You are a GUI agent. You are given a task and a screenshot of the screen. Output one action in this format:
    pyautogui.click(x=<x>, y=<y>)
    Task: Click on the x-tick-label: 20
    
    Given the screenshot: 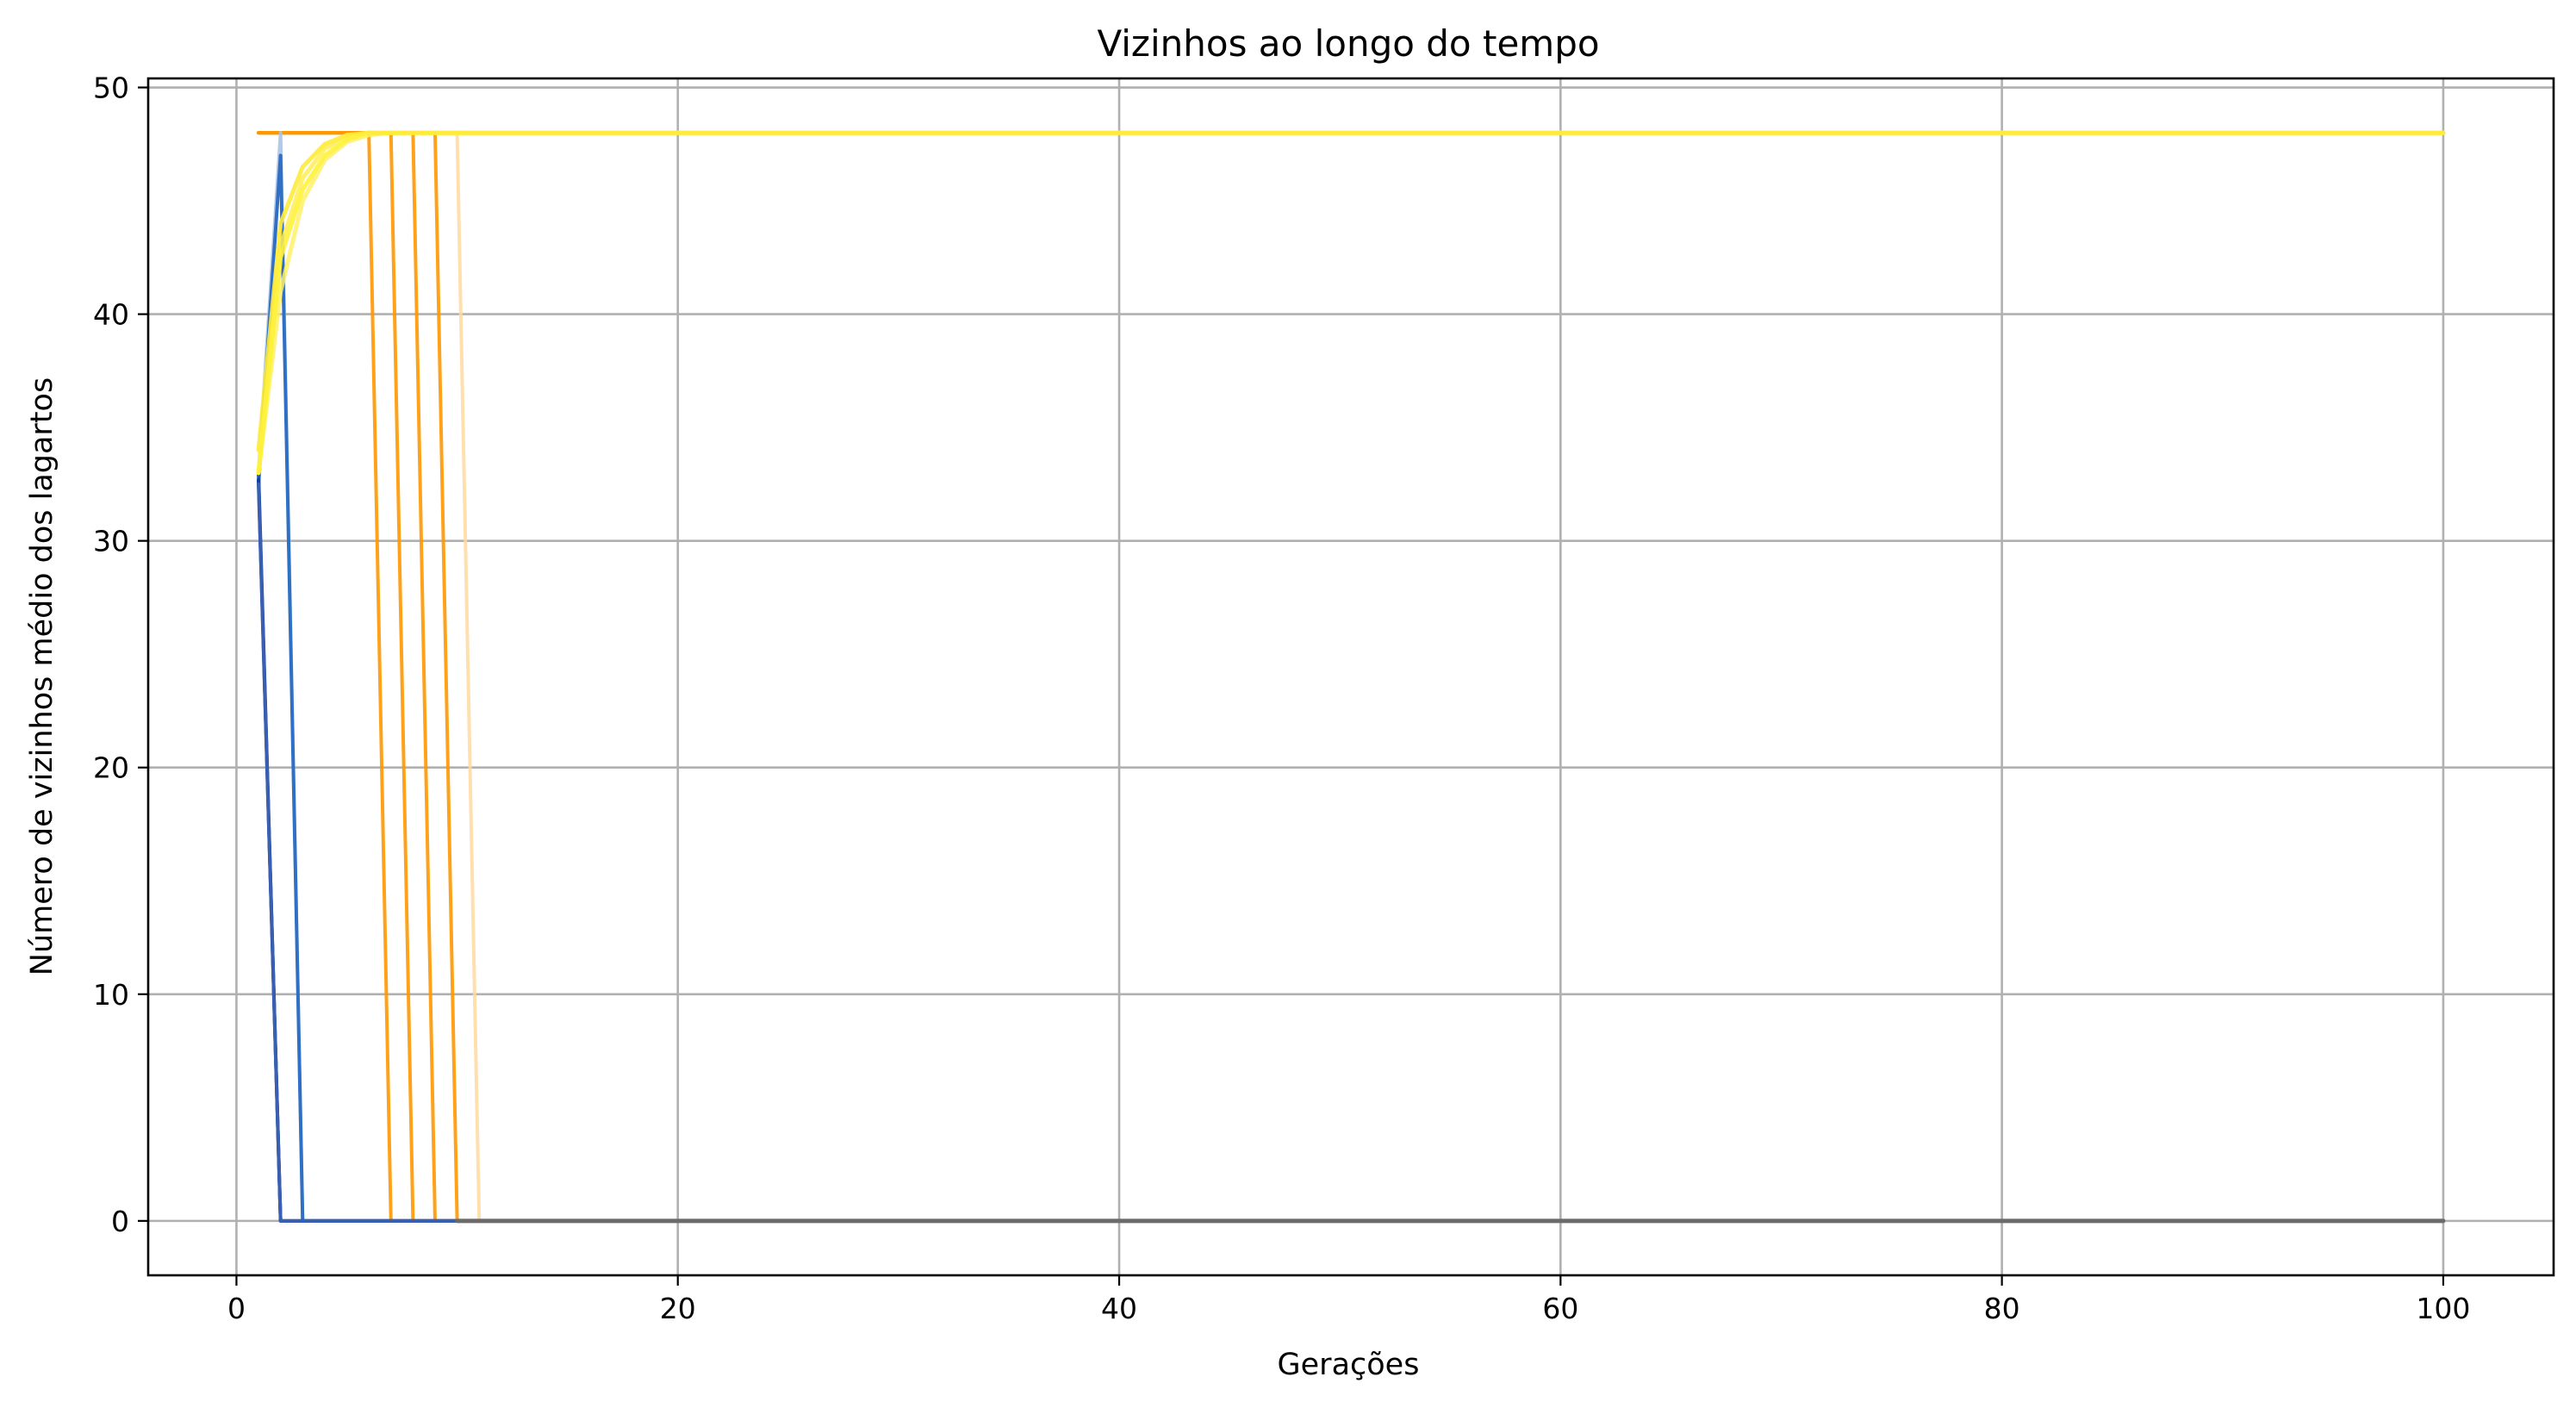 What is the action you would take?
    pyautogui.click(x=678, y=1308)
    